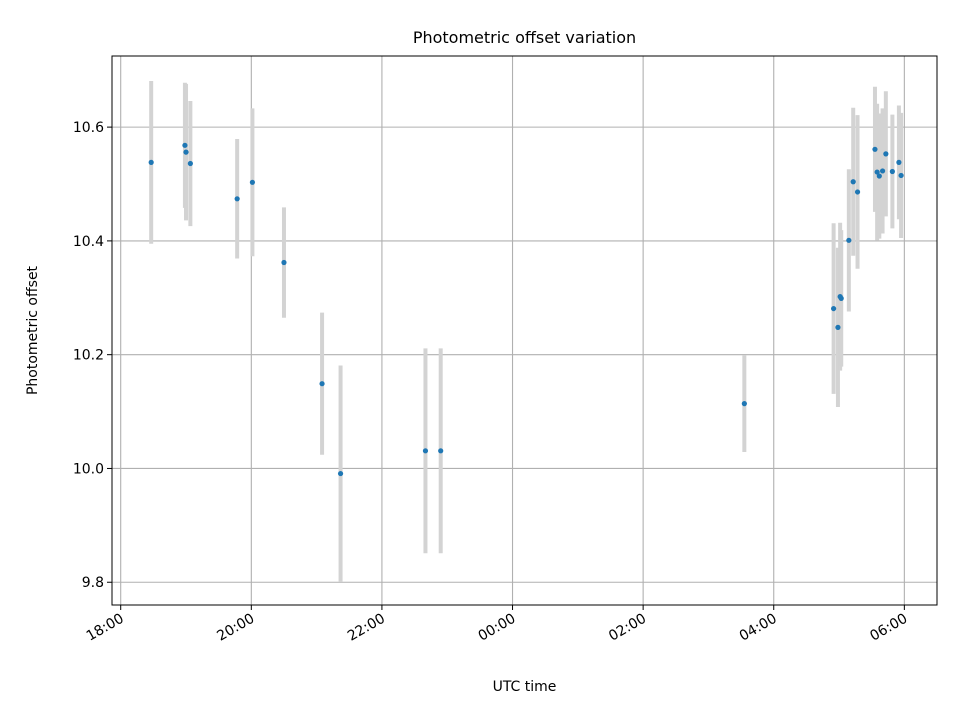 The image size is (960, 720). What do you see at coordinates (33, 330) in the screenshot?
I see `y-axis-label: Photometric offset` at bounding box center [33, 330].